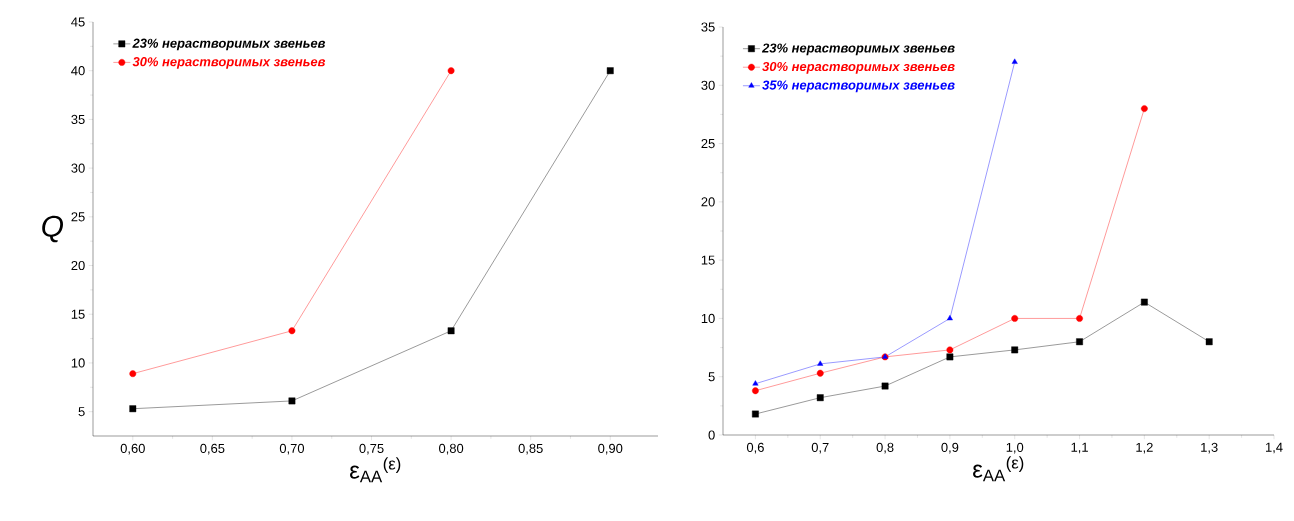 This screenshot has height=521, width=1294. Describe the element at coordinates (1209, 448) in the screenshot. I see `x-tick-label: 1,3` at that location.